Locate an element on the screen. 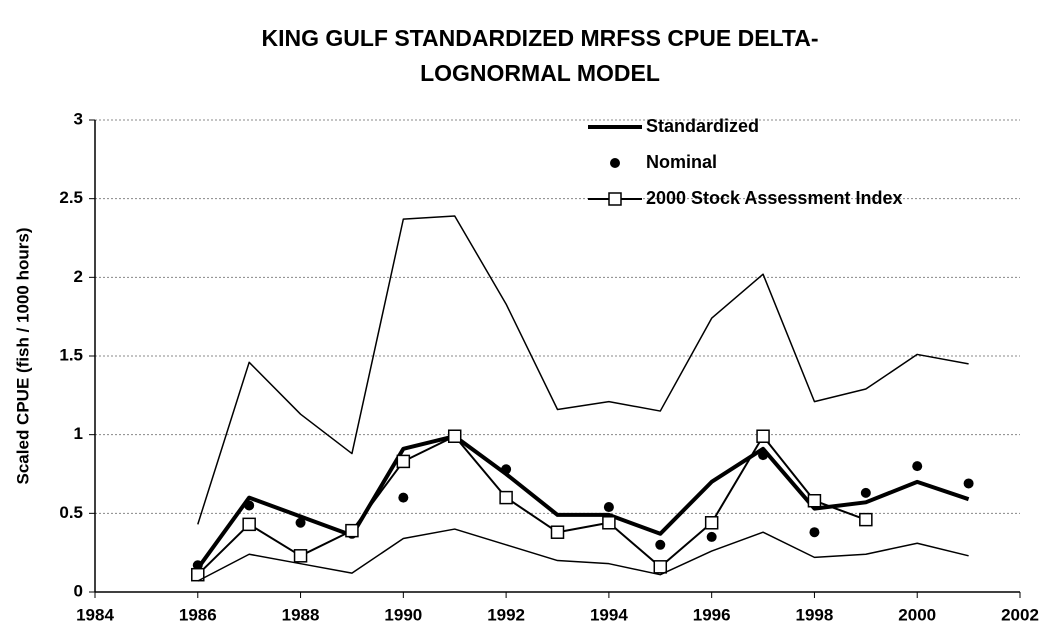  chart-title: LOGNORMAL MODEL is located at coordinates (540, 73).